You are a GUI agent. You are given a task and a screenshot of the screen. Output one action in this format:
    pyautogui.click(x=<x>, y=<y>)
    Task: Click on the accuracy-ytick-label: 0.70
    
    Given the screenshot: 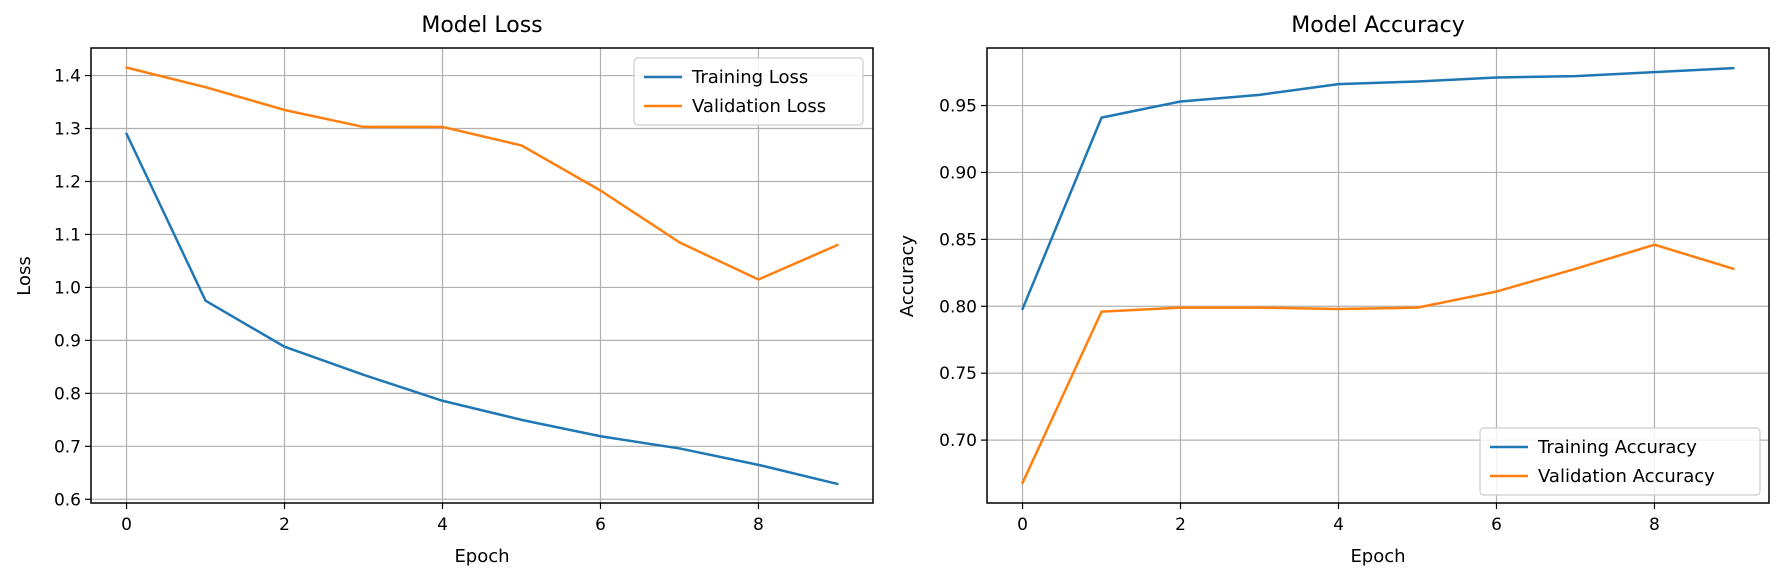 What is the action you would take?
    pyautogui.click(x=958, y=441)
    